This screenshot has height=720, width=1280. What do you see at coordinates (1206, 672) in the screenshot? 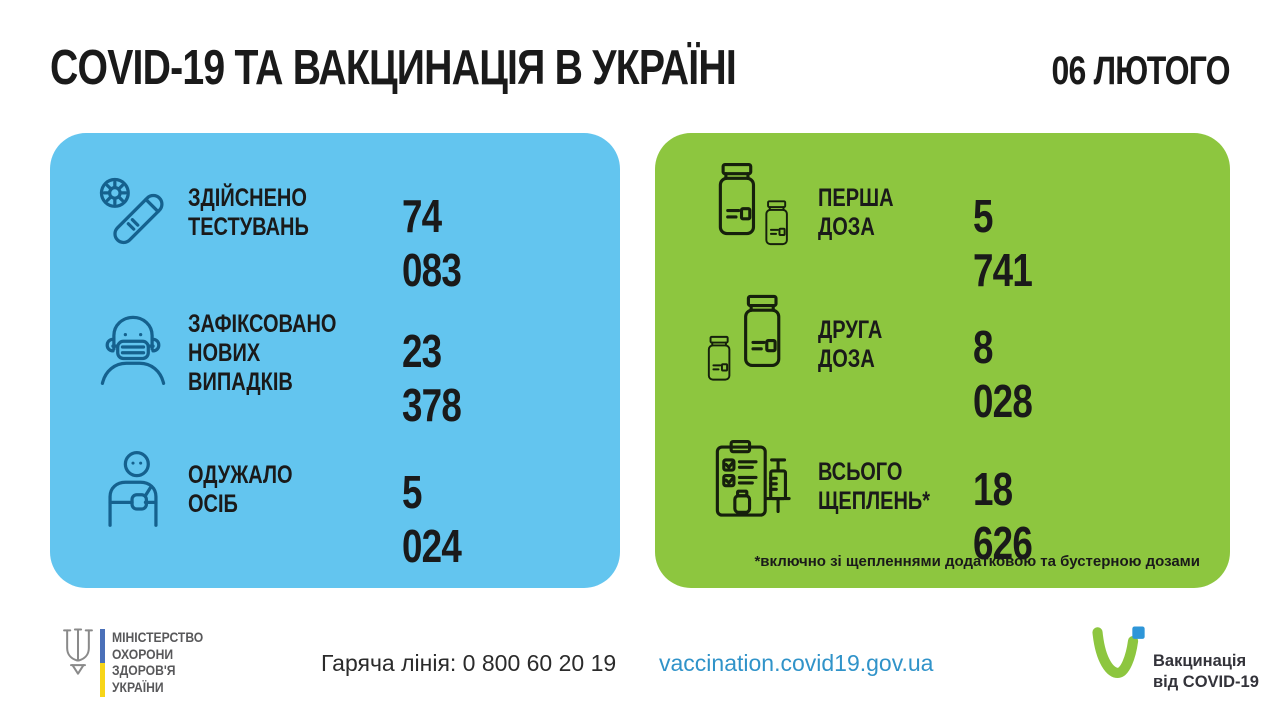
I see `vaccination-logo-text: Вакцинація від COVID-19` at bounding box center [1206, 672].